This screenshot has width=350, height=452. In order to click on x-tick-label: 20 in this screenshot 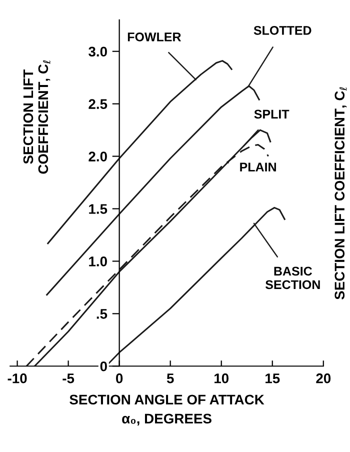, I will do `click(323, 378)`.